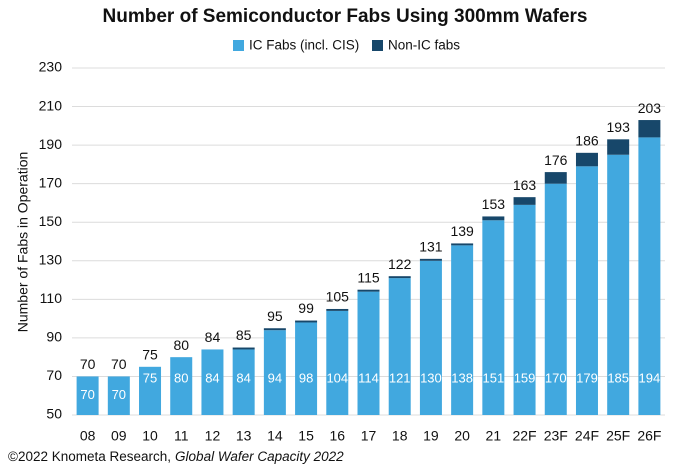  I want to click on y-axis-label: Number of Fabs in Operation, so click(23, 242).